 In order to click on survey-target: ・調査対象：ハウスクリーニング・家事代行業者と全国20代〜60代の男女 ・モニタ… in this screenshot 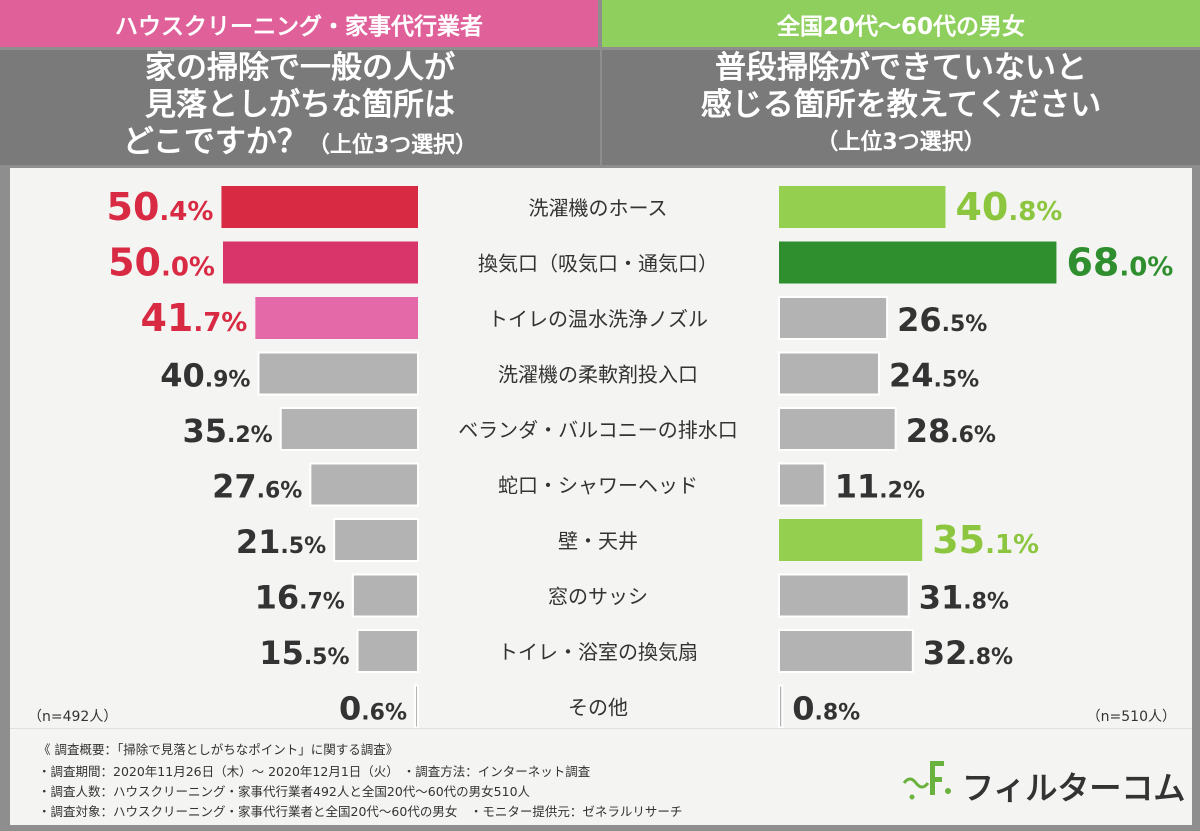, I will do `click(360, 811)`.